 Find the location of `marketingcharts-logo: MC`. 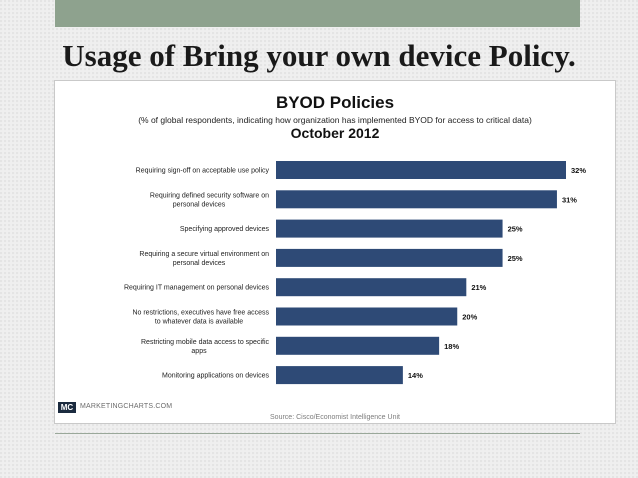

marketingcharts-logo: MC is located at coordinates (67, 407).